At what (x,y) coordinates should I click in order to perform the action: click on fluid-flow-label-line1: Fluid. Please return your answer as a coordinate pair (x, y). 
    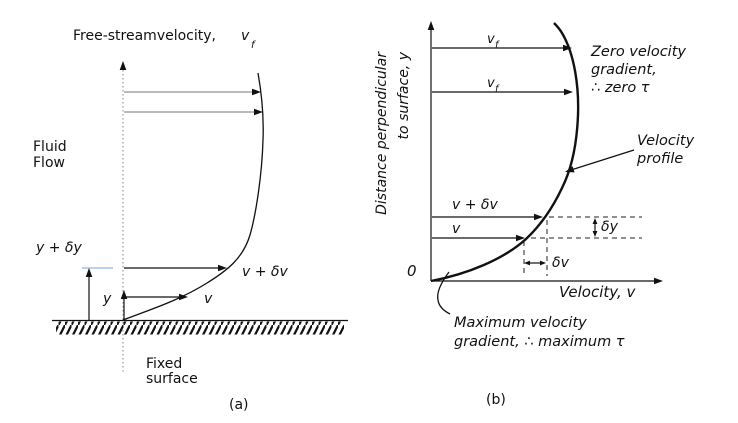
    Looking at the image, I should click on (50, 147).